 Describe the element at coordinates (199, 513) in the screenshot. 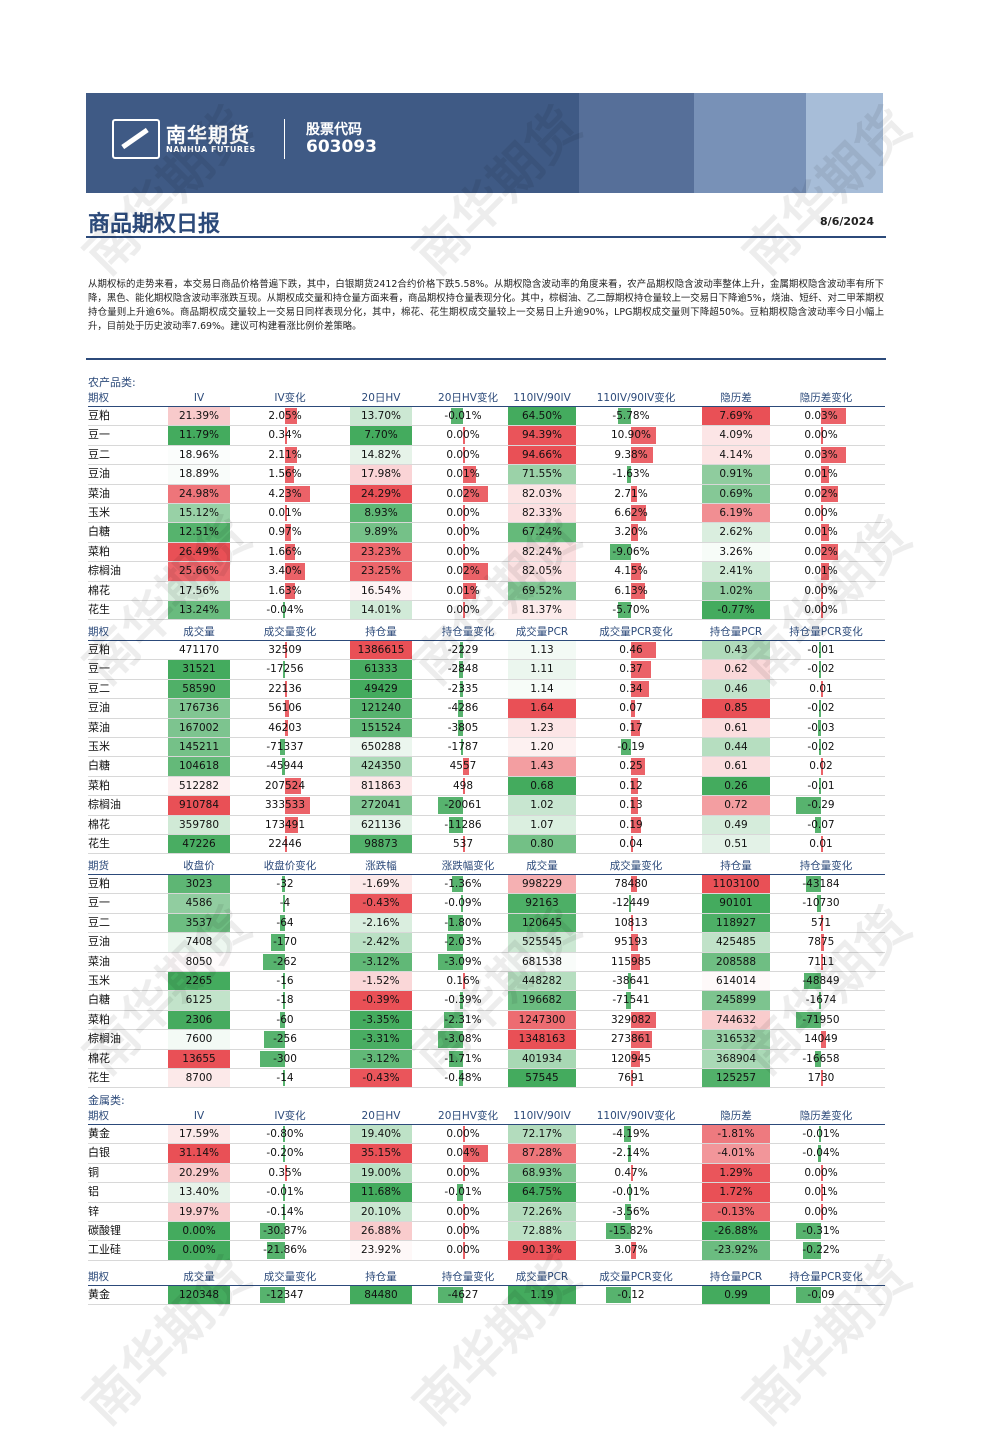

I see `table-cell: 15.12%` at that location.